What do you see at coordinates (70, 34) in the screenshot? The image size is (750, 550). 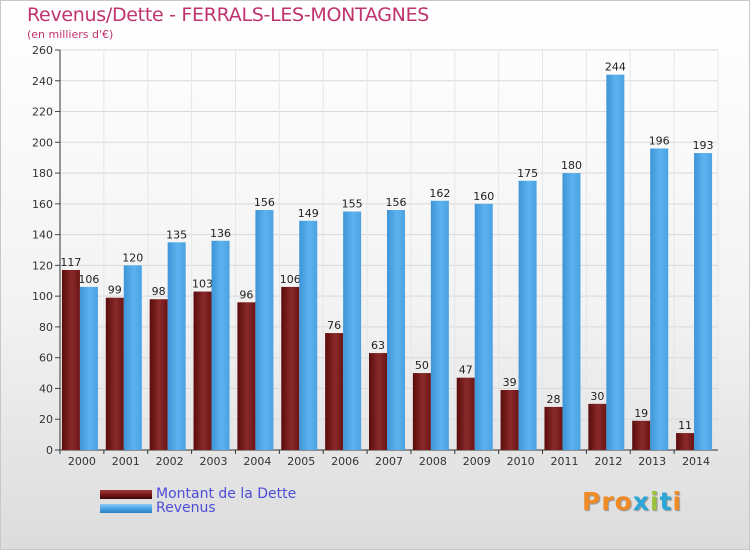 I see `chart-subtitle: (en milliers d'€)` at bounding box center [70, 34].